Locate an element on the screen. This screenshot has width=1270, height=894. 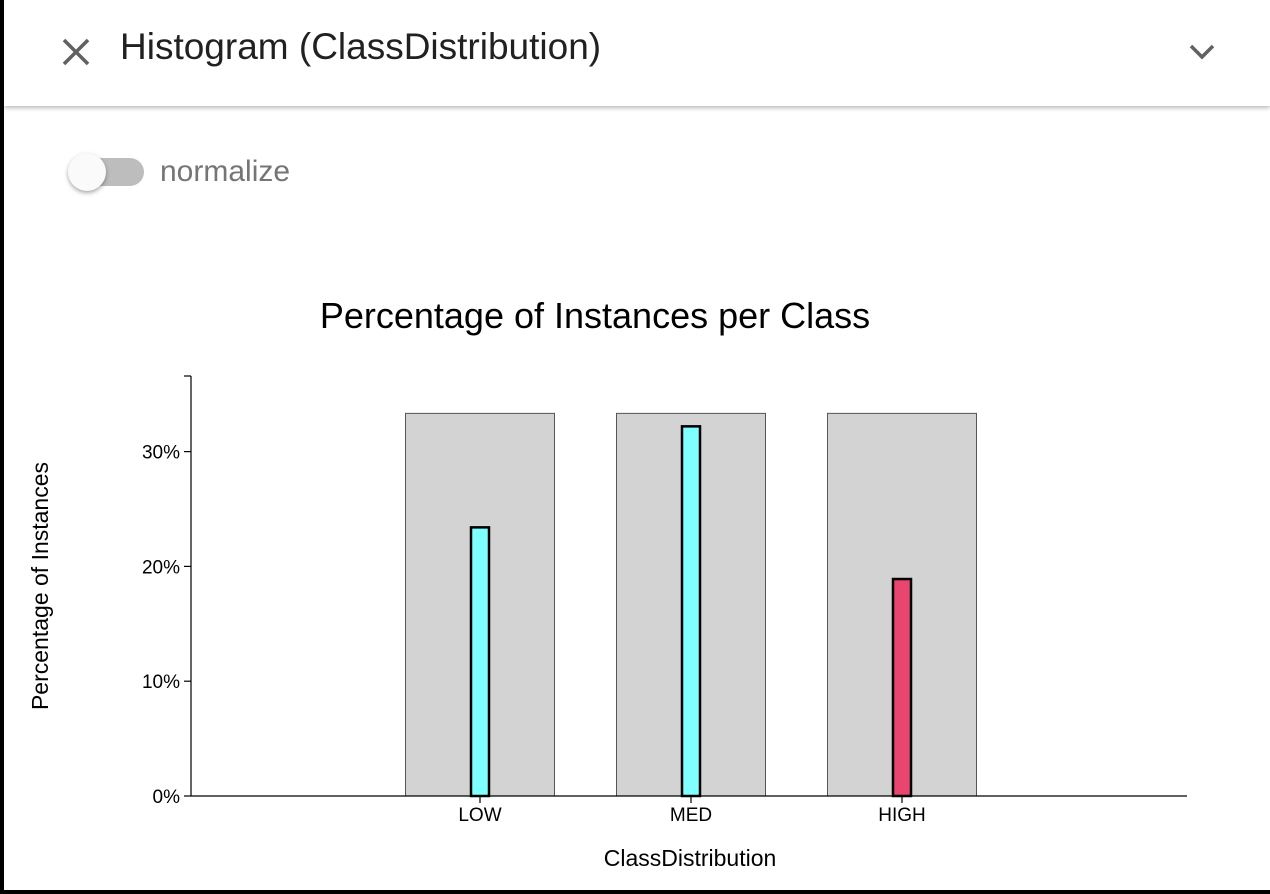
expand-button is located at coordinates (1202, 52).